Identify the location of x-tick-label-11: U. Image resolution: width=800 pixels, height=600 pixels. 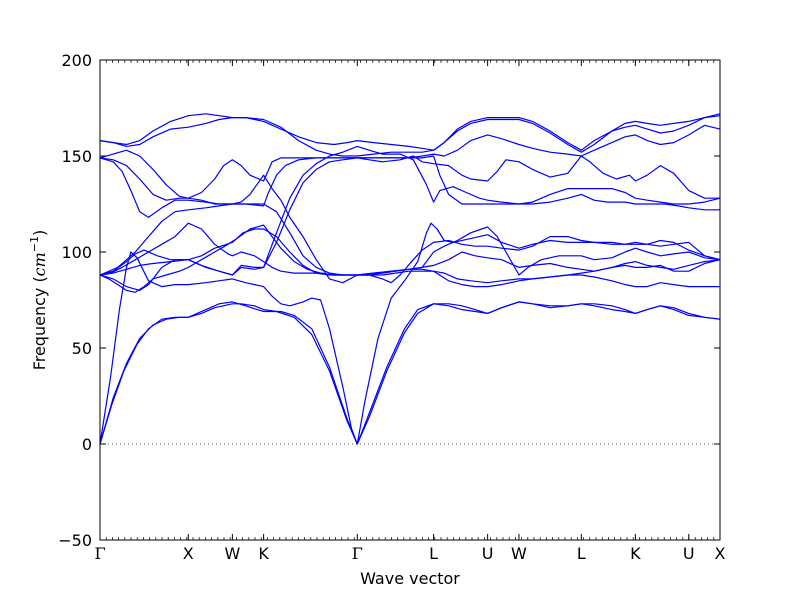
(689, 553).